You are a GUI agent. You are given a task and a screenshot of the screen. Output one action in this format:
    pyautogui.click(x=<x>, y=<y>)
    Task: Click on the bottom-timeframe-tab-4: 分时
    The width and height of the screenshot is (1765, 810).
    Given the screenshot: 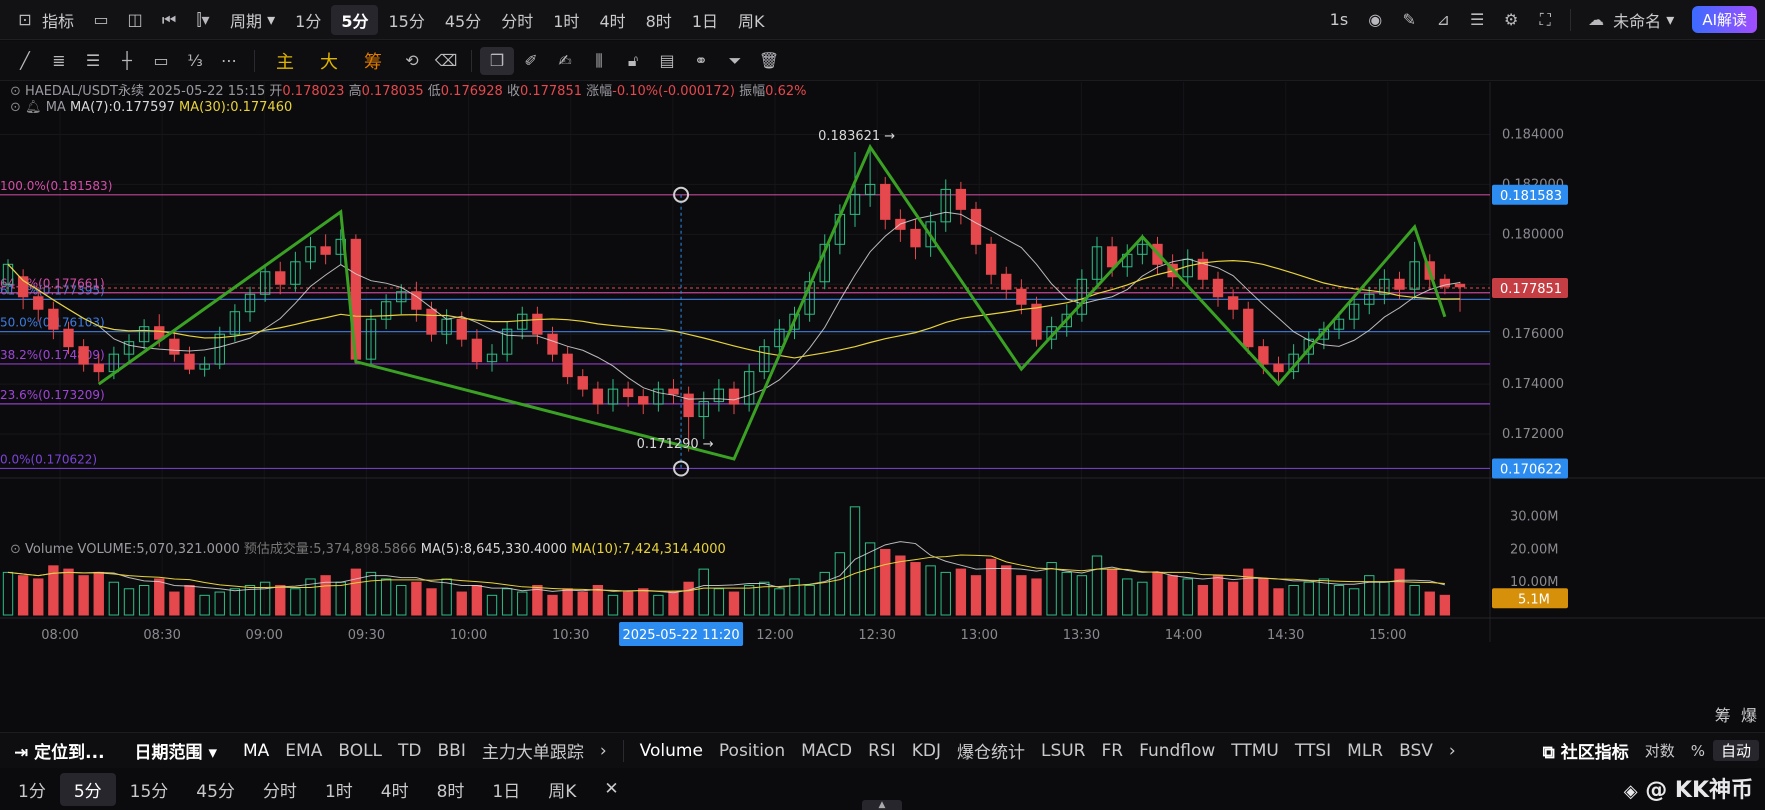 What is the action you would take?
    pyautogui.click(x=279, y=791)
    